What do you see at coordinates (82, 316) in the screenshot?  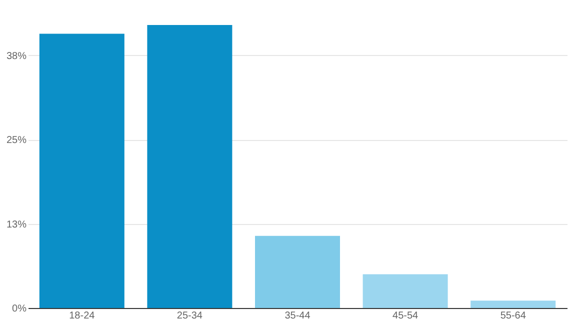 I see `x-tick-label: 18-24` at bounding box center [82, 316].